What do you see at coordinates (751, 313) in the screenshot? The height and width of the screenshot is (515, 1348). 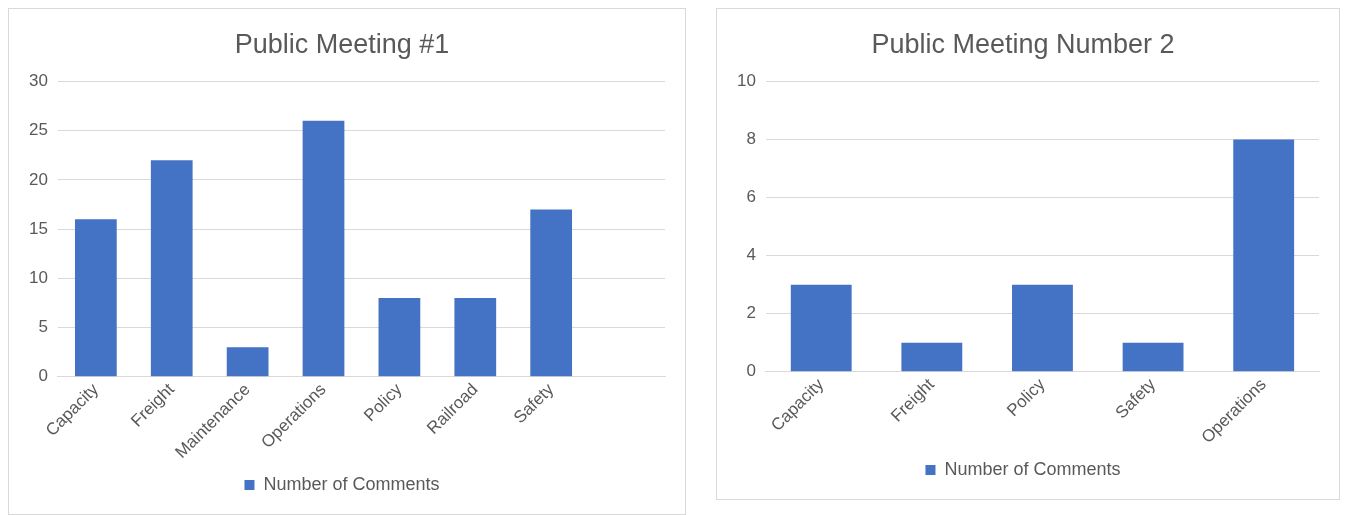 I see `y-tick-label: 2` at bounding box center [751, 313].